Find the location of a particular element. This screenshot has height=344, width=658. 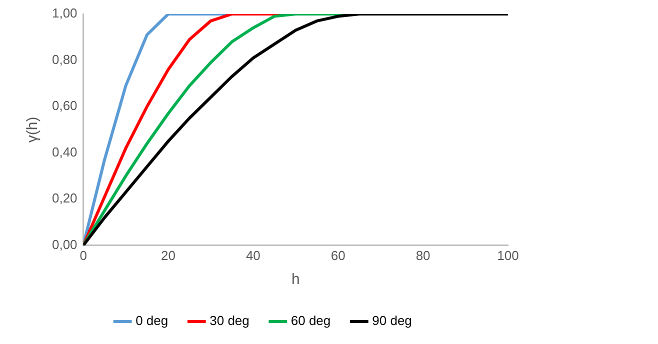

legend-label: 0 deg is located at coordinates (152, 320).